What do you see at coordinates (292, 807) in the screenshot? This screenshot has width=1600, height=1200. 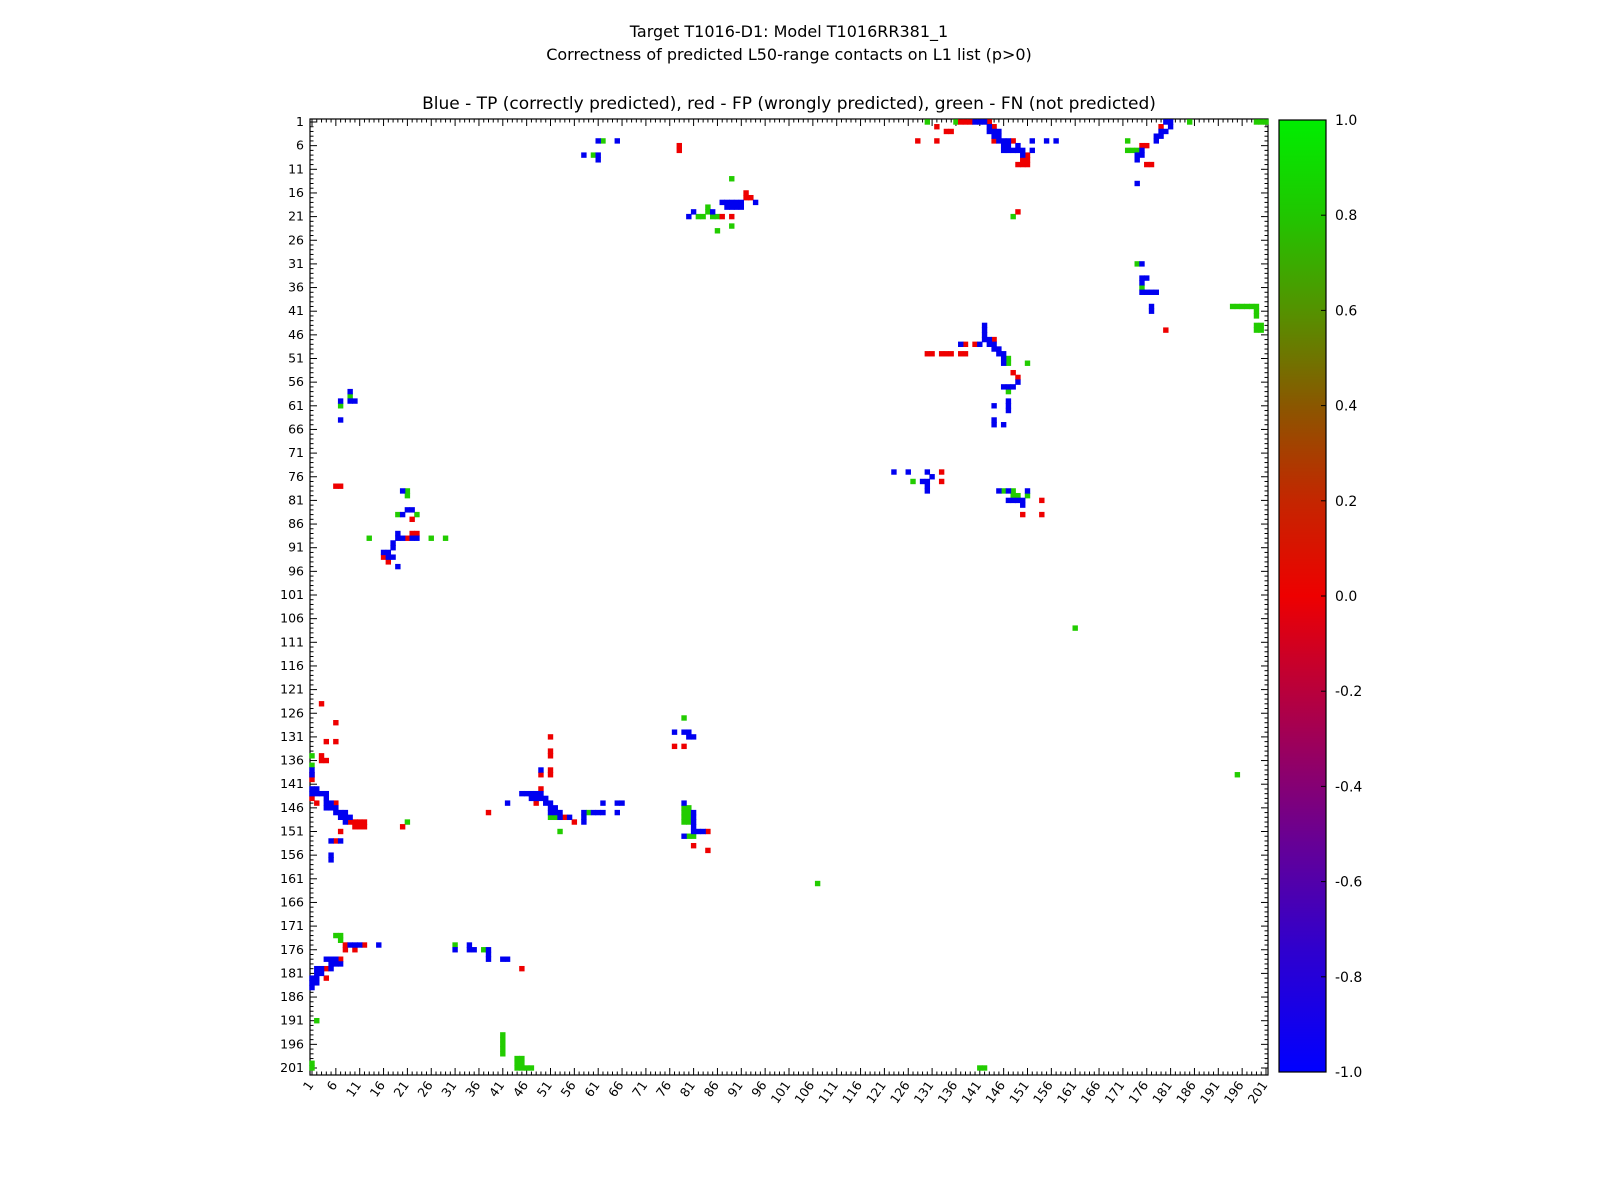 I see `y-tick-label: 146` at bounding box center [292, 807].